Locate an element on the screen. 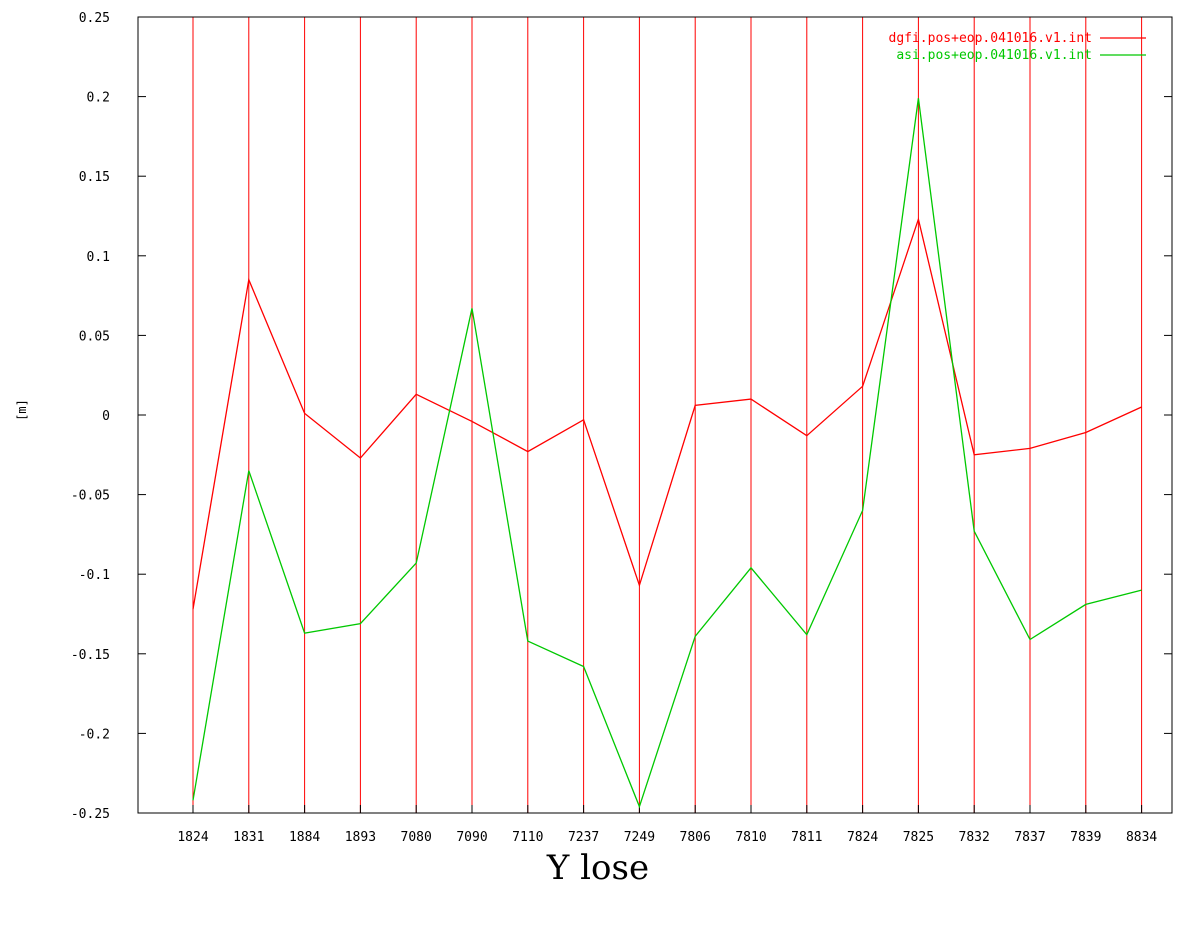 The height and width of the screenshot is (940, 1196). y-tick-label: -0.15 is located at coordinates (90, 655).